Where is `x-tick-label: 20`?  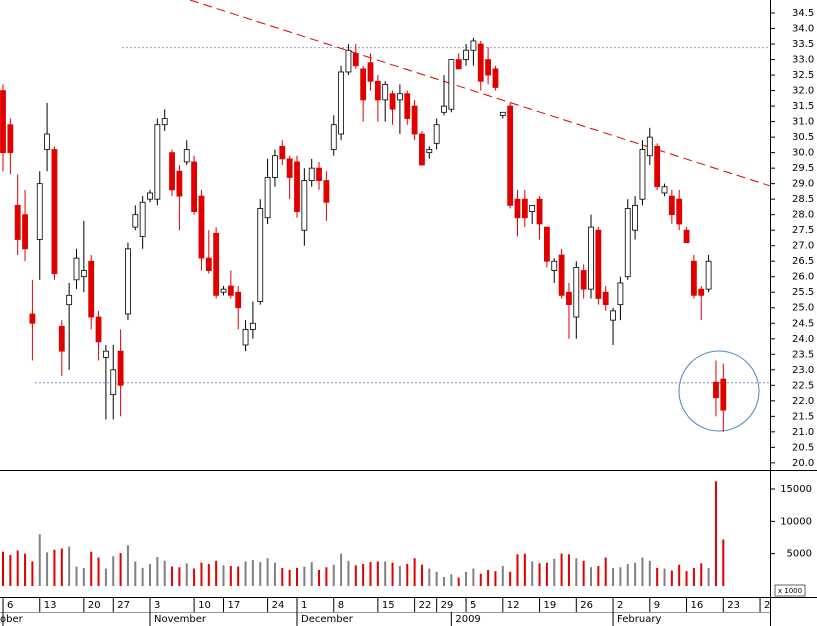
x-tick-label: 20 is located at coordinates (94, 605).